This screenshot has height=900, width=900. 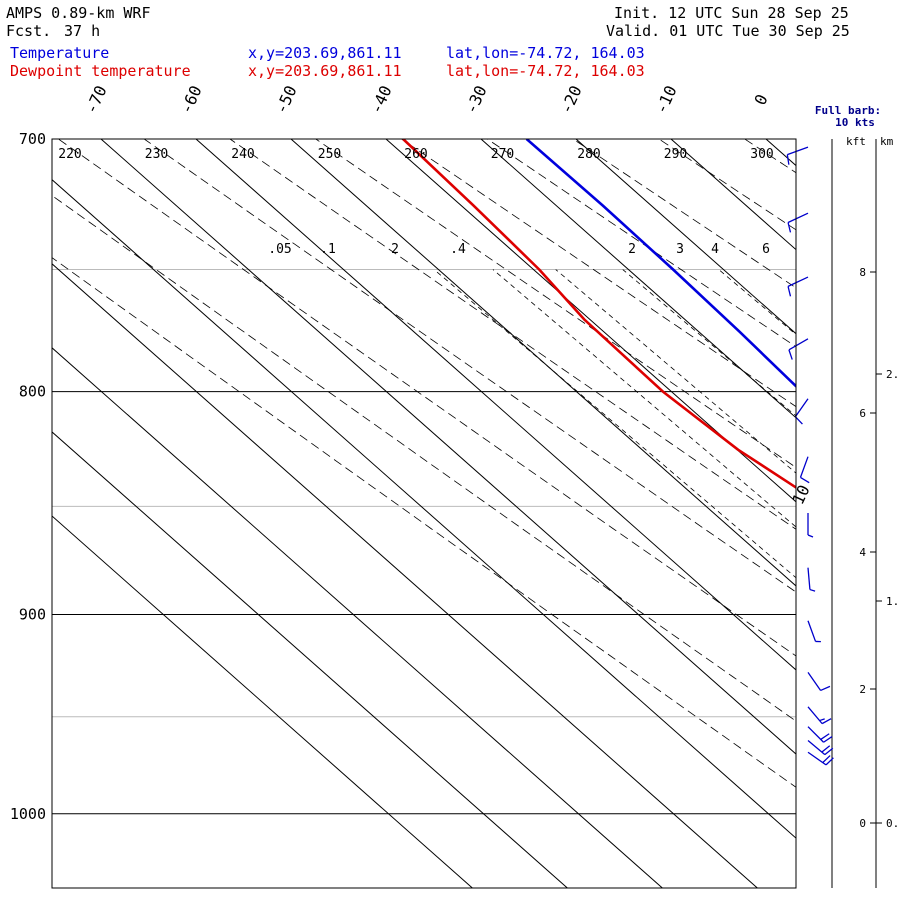 I want to click on valid-time: Valid. 01 UTC Tue 30 Sep 25, so click(x=728, y=31).